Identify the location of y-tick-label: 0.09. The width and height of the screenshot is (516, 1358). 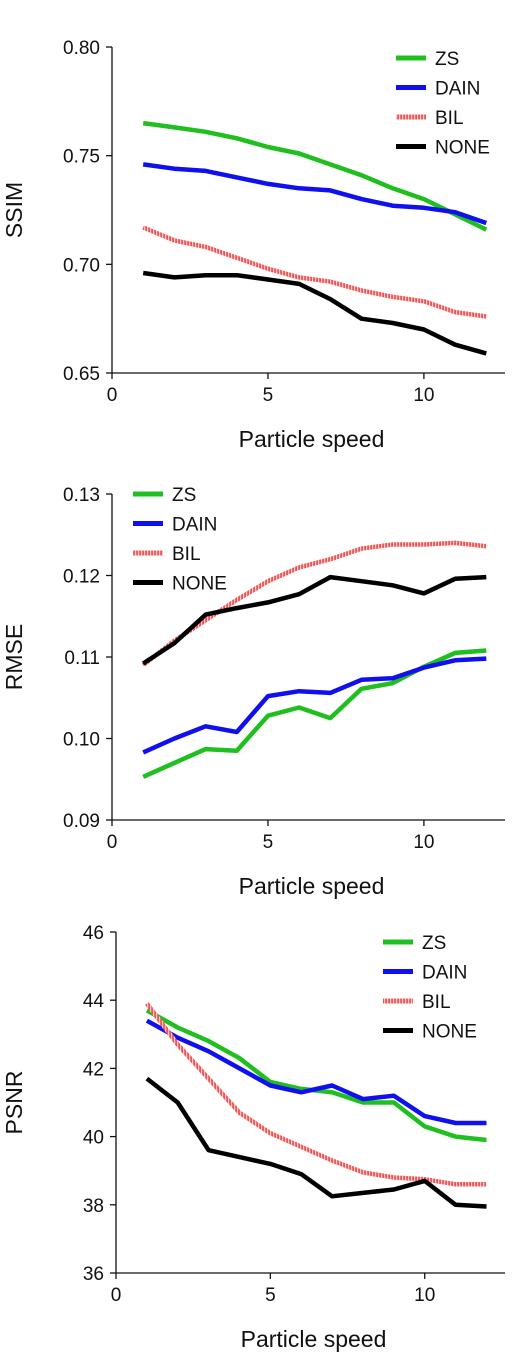
(81, 821).